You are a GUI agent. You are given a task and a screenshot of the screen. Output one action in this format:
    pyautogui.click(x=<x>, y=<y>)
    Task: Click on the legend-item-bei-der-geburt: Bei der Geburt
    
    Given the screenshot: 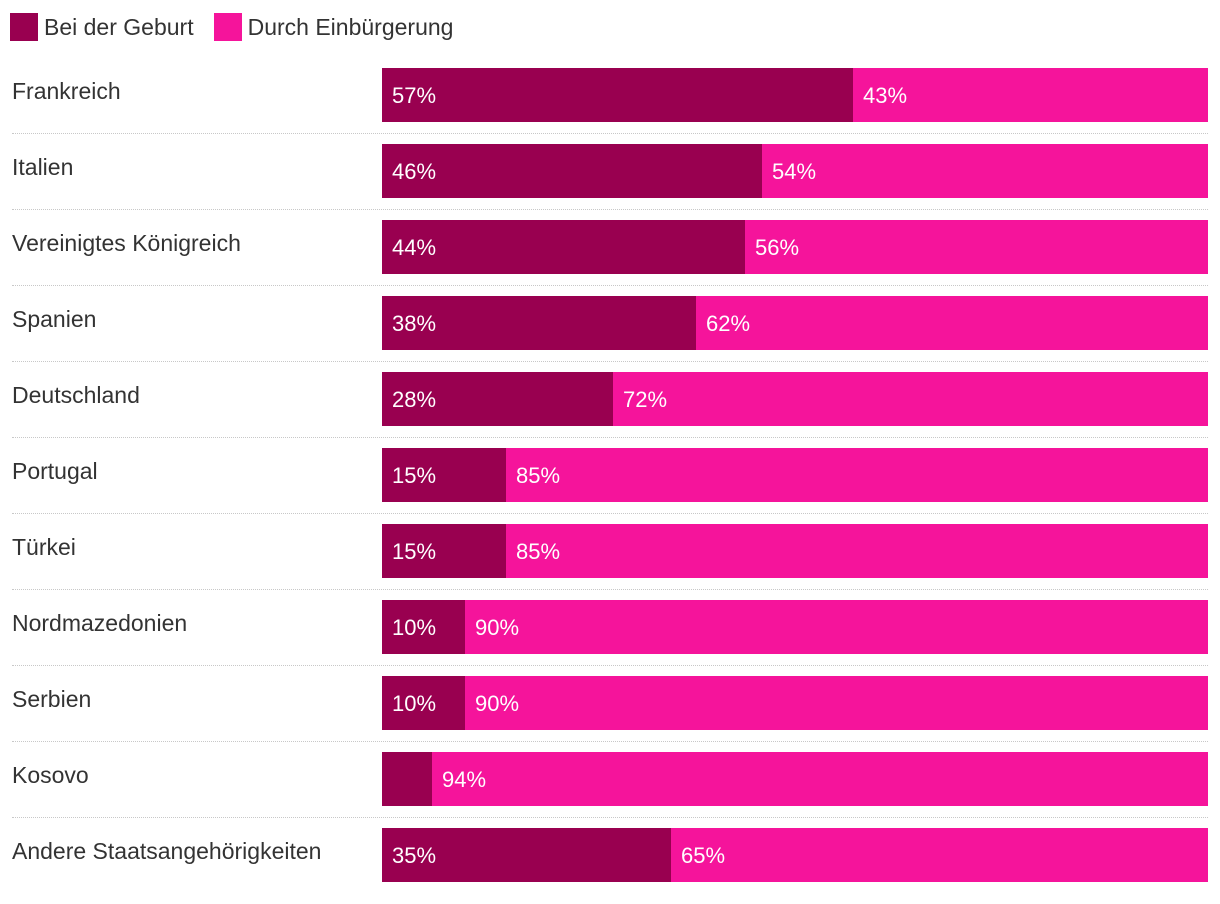 What is the action you would take?
    pyautogui.click(x=102, y=27)
    